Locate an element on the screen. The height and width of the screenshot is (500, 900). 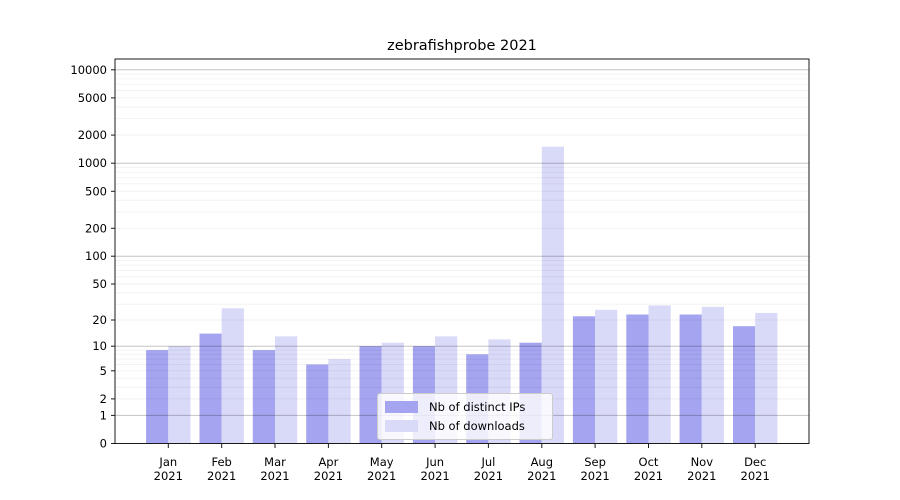
y-tick-label: 2 is located at coordinates (103, 399).